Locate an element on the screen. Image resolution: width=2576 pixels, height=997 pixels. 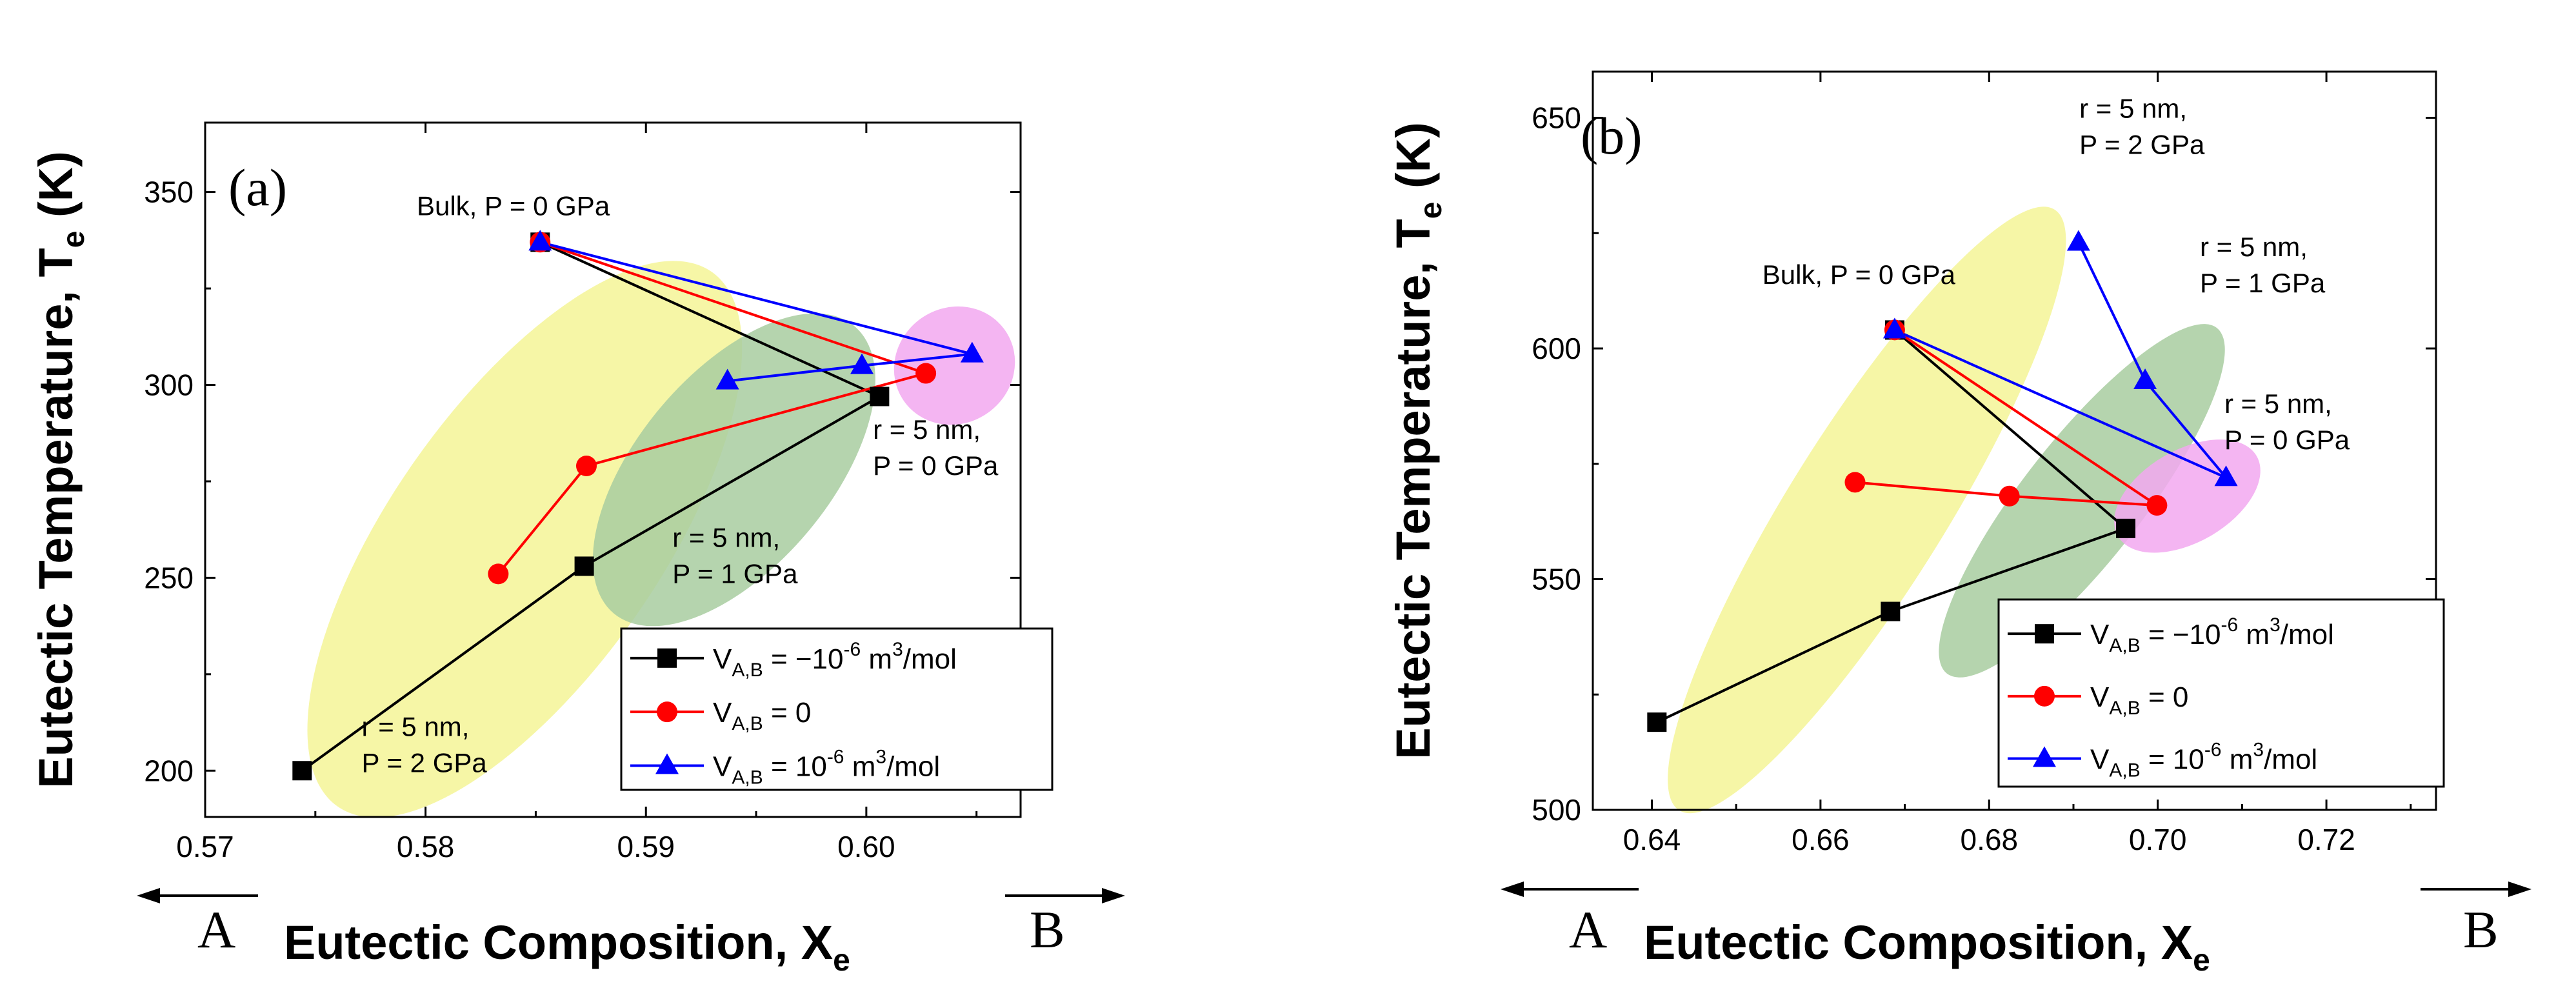
x-tick-label: 0.58 is located at coordinates (426, 846).